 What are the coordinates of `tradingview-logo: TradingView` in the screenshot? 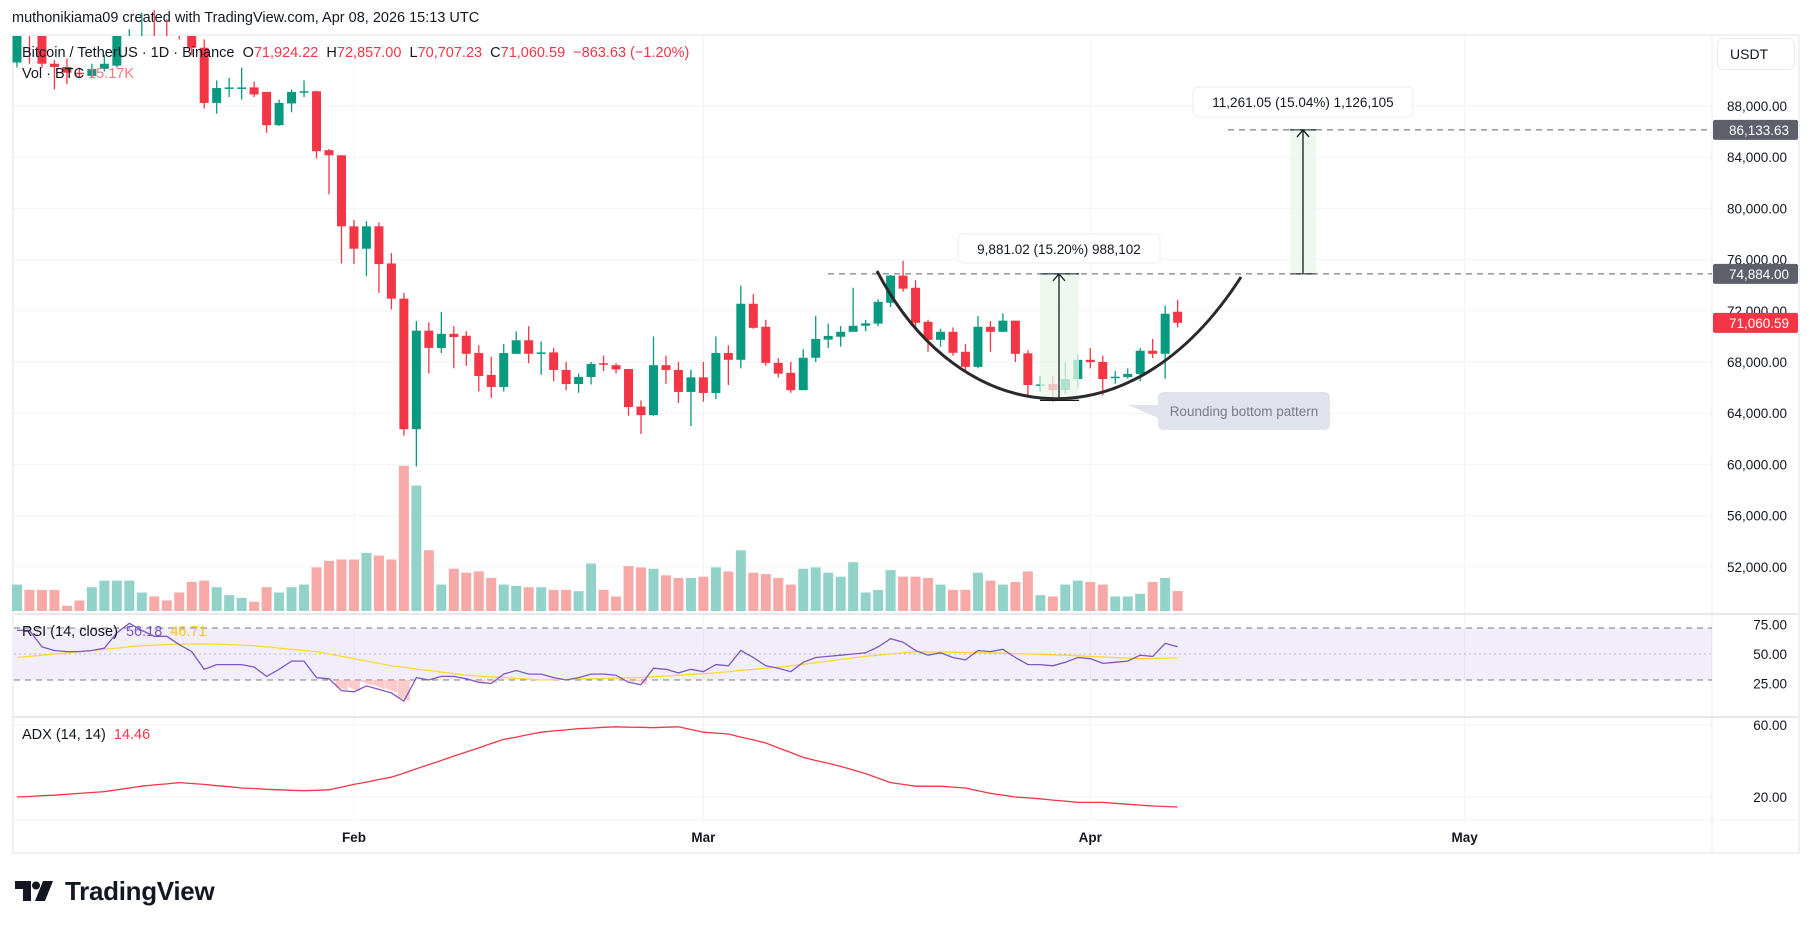 It's located at (115, 891).